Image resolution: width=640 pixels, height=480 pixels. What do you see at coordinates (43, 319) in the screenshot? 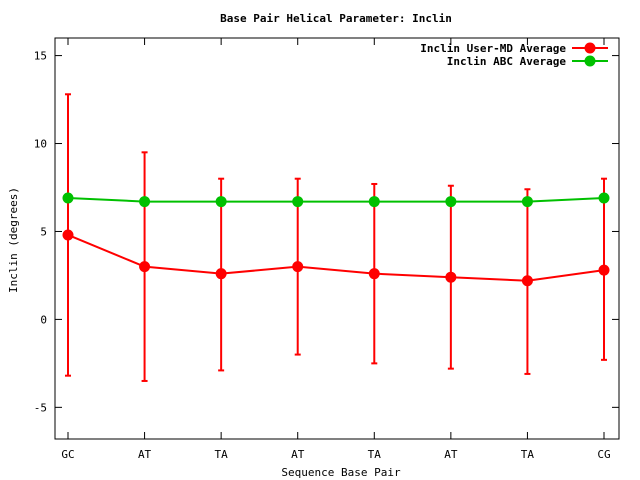
I see `y-tick-label: 0` at bounding box center [43, 319].